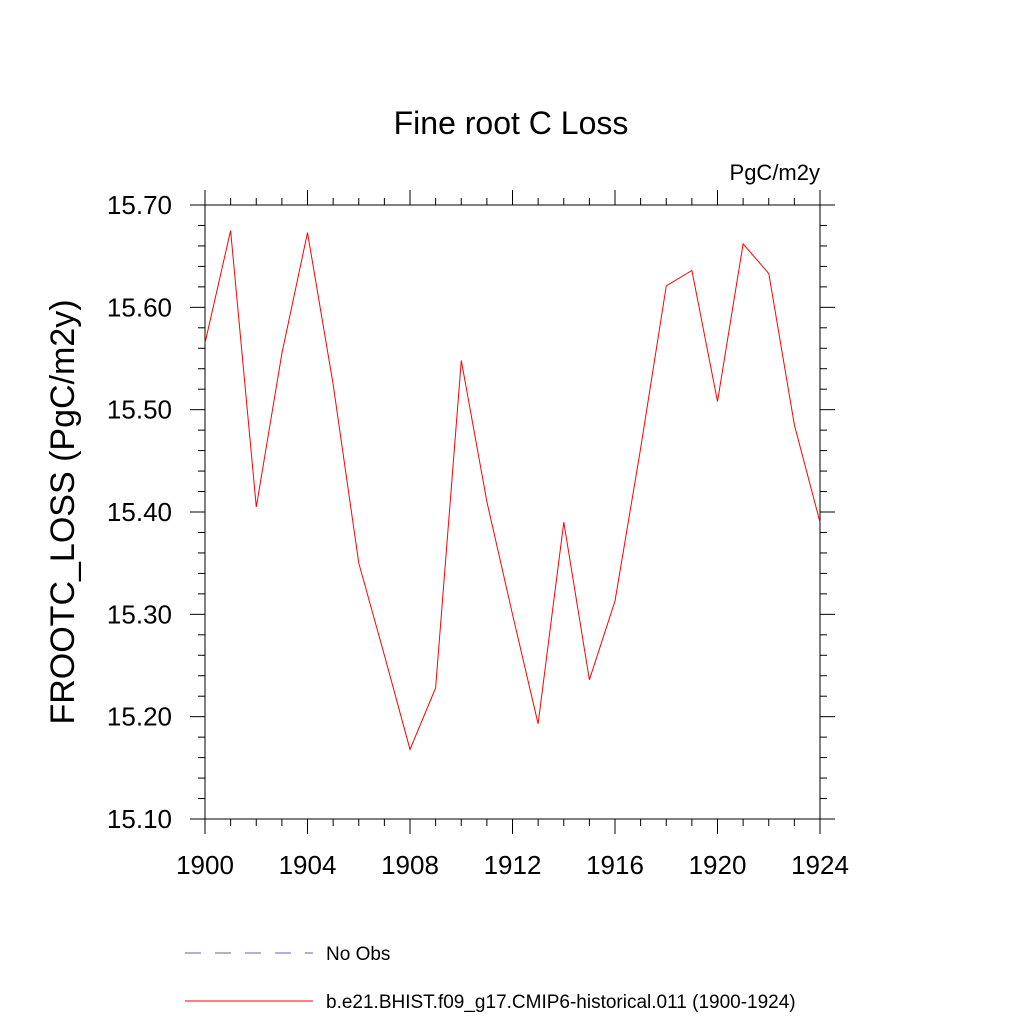  I want to click on legend-label: No Obs, so click(358, 954).